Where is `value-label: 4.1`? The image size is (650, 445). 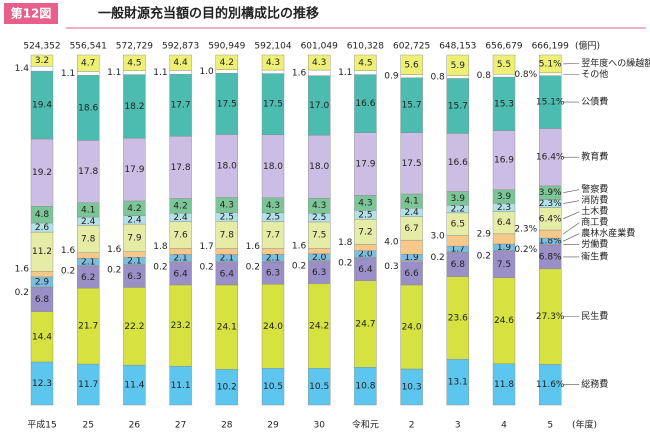
value-label: 4.1 is located at coordinates (411, 202).